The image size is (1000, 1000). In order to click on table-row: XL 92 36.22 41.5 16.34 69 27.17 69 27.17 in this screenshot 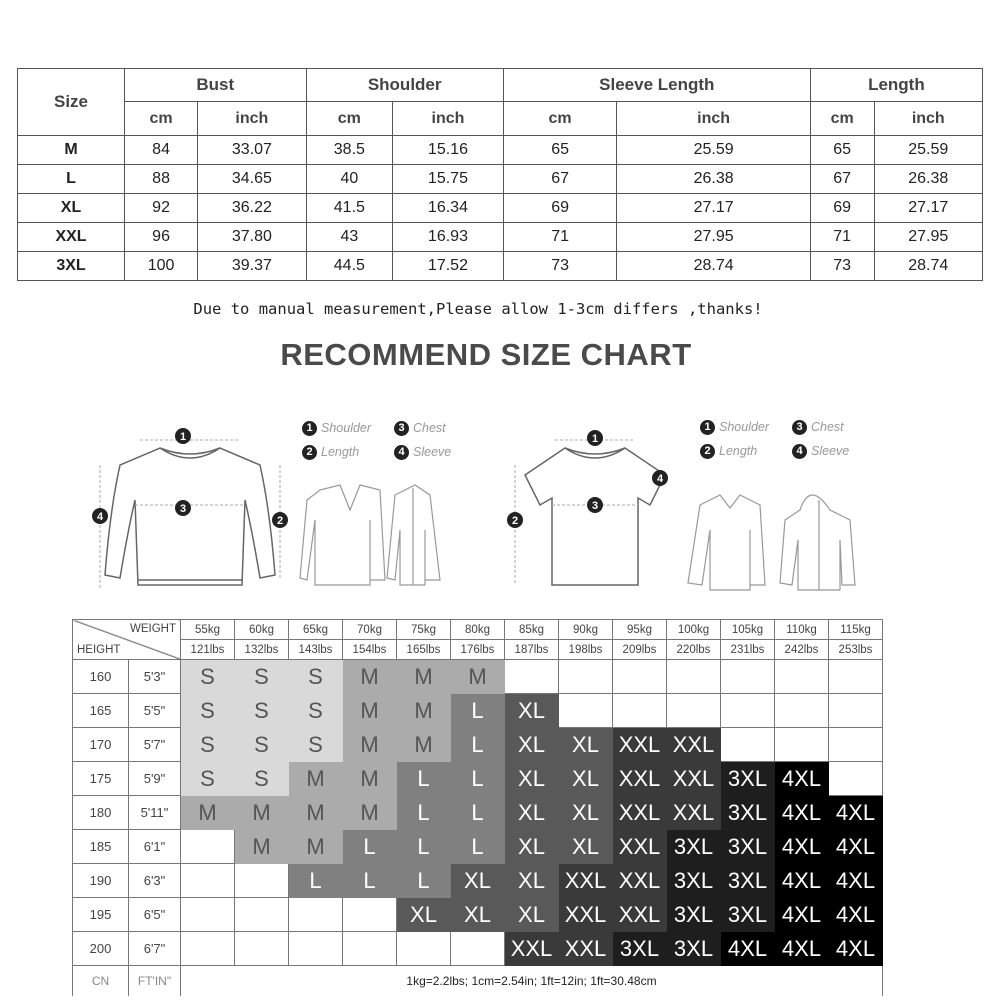, I will do `click(500, 208)`.